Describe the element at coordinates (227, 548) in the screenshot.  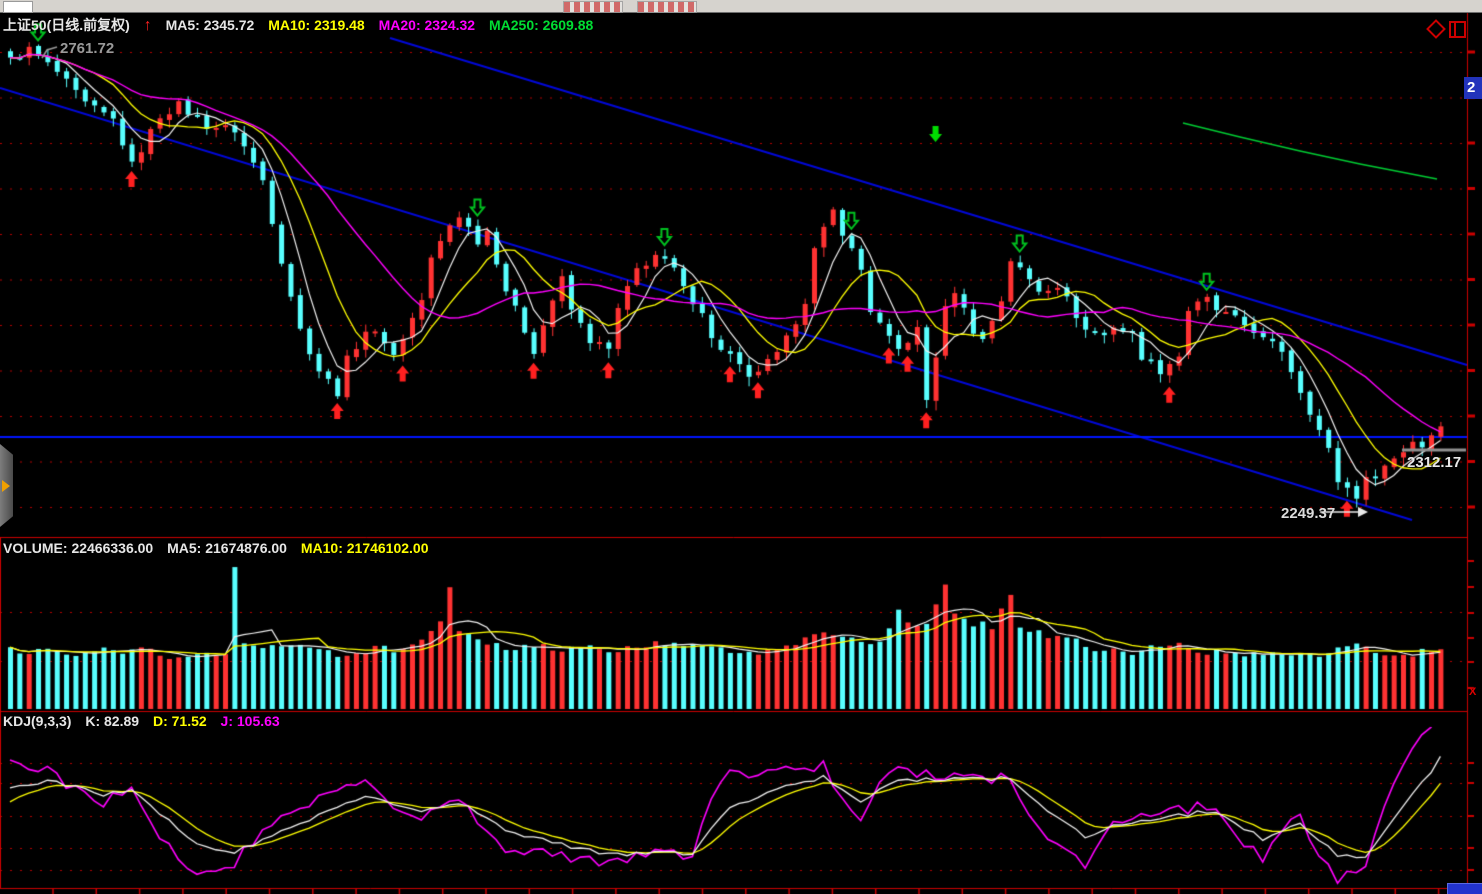
I see `volume-ma5-value: MA5: 21674876.00` at that location.